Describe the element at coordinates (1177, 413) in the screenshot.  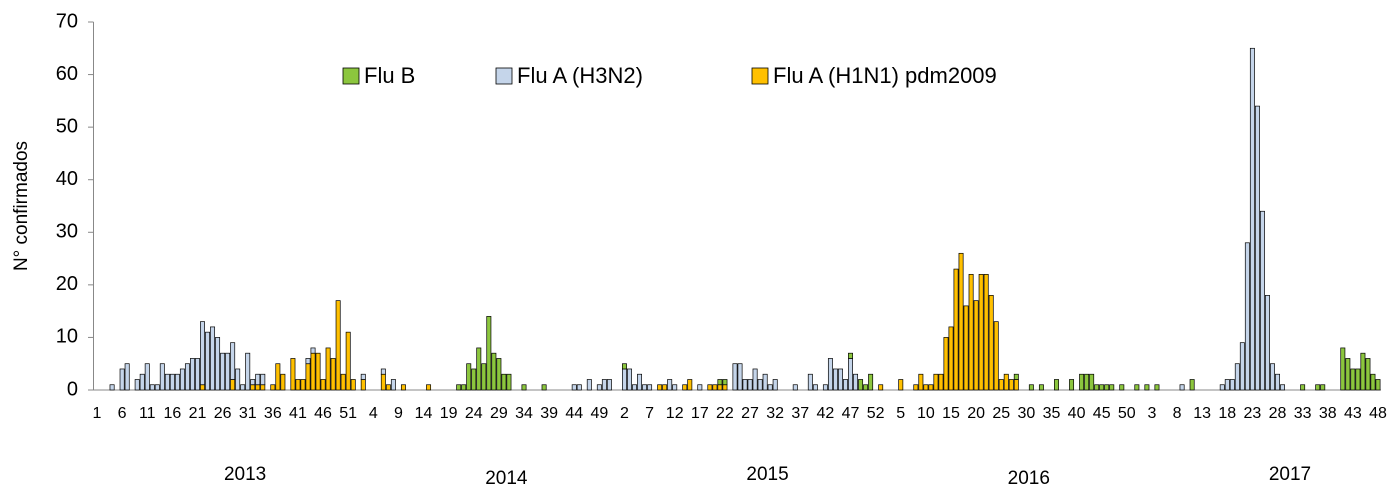
I see `x-tick-label: 8` at that location.